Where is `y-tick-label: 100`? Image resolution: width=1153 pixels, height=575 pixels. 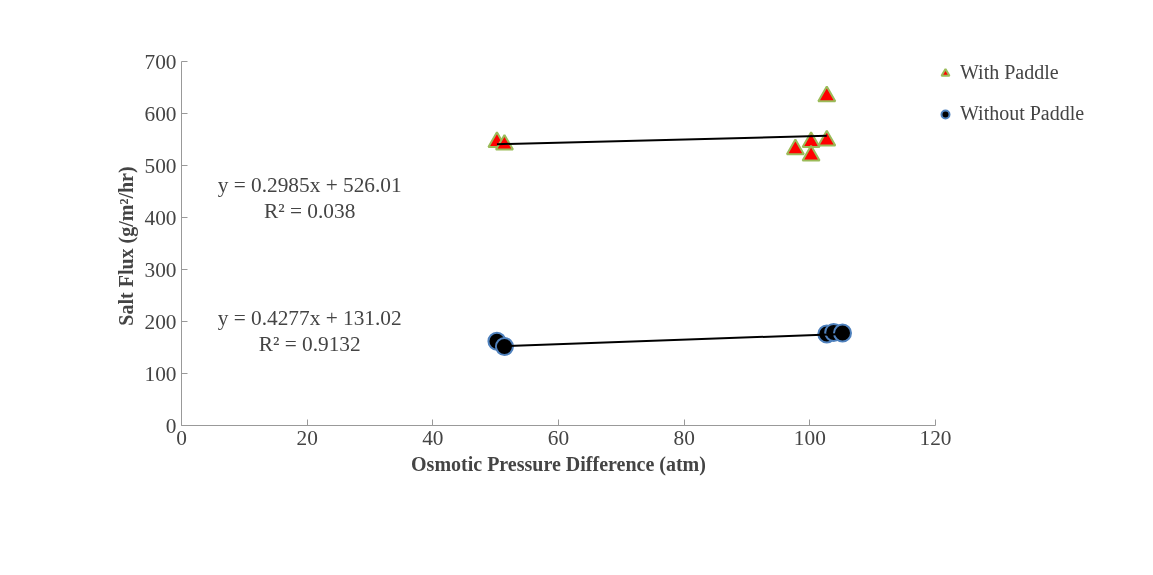 y-tick-label: 100 is located at coordinates (160, 373).